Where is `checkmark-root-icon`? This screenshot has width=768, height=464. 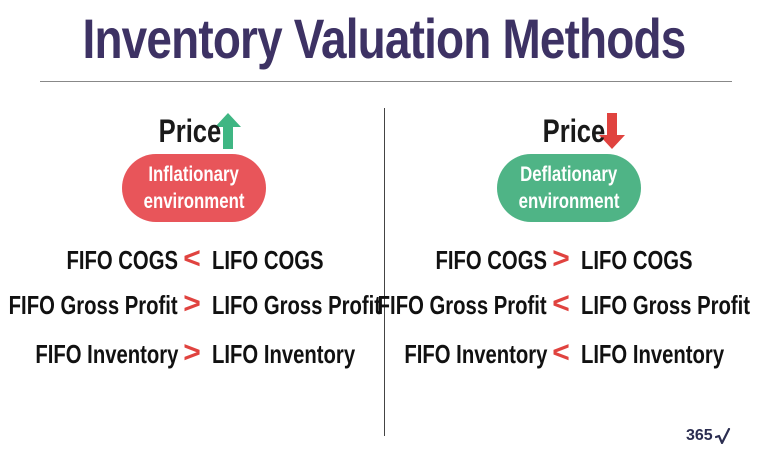 checkmark-root-icon is located at coordinates (722, 436).